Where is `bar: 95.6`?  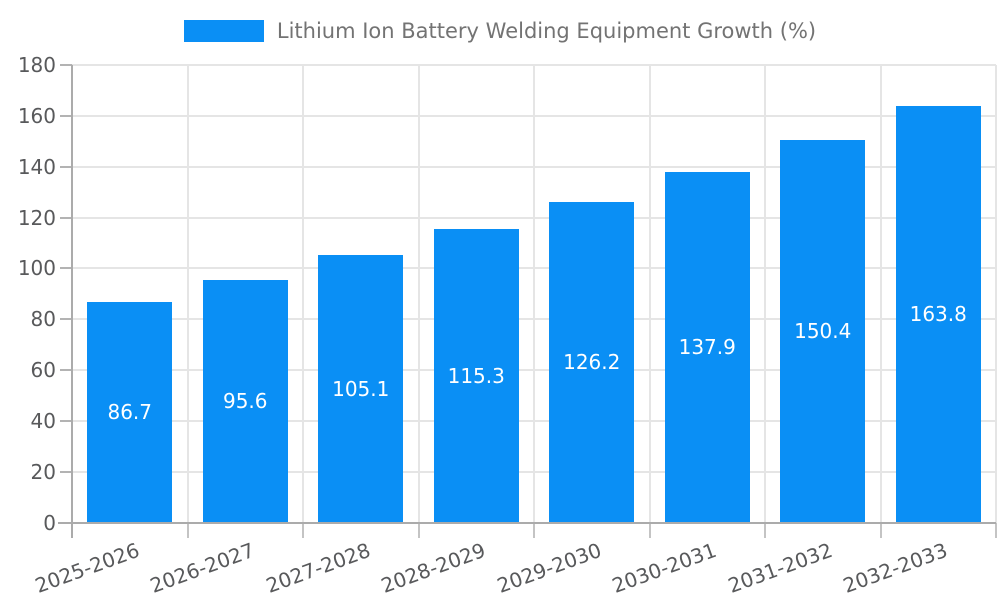 bar: 95.6 is located at coordinates (245, 401).